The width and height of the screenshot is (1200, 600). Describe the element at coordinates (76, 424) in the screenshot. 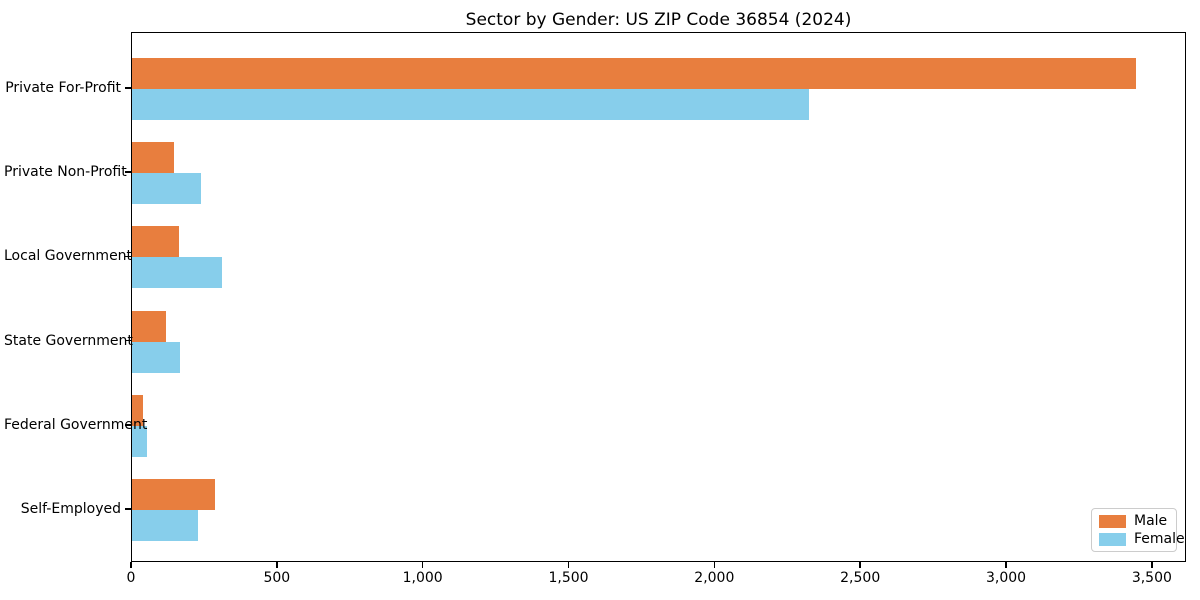

I see `y-tick-label: Federal Government` at that location.